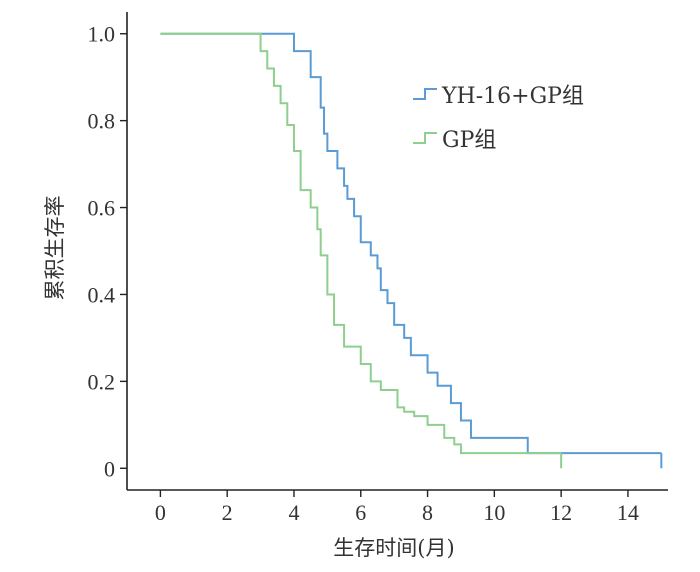 This screenshot has height=572, width=700. What do you see at coordinates (293, 512) in the screenshot?
I see `x-tick-label: 4` at bounding box center [293, 512].